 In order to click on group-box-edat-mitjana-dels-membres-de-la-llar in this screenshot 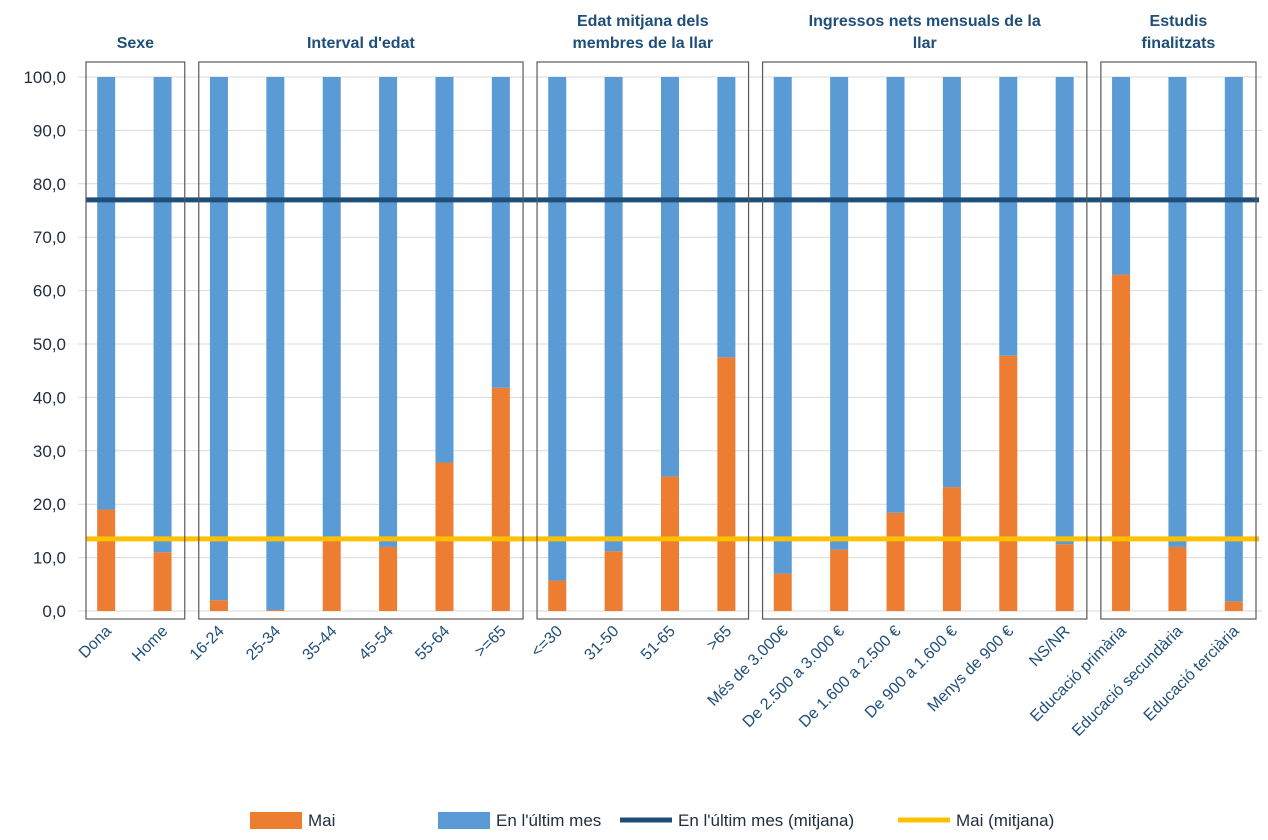, I will do `click(643, 340)`.